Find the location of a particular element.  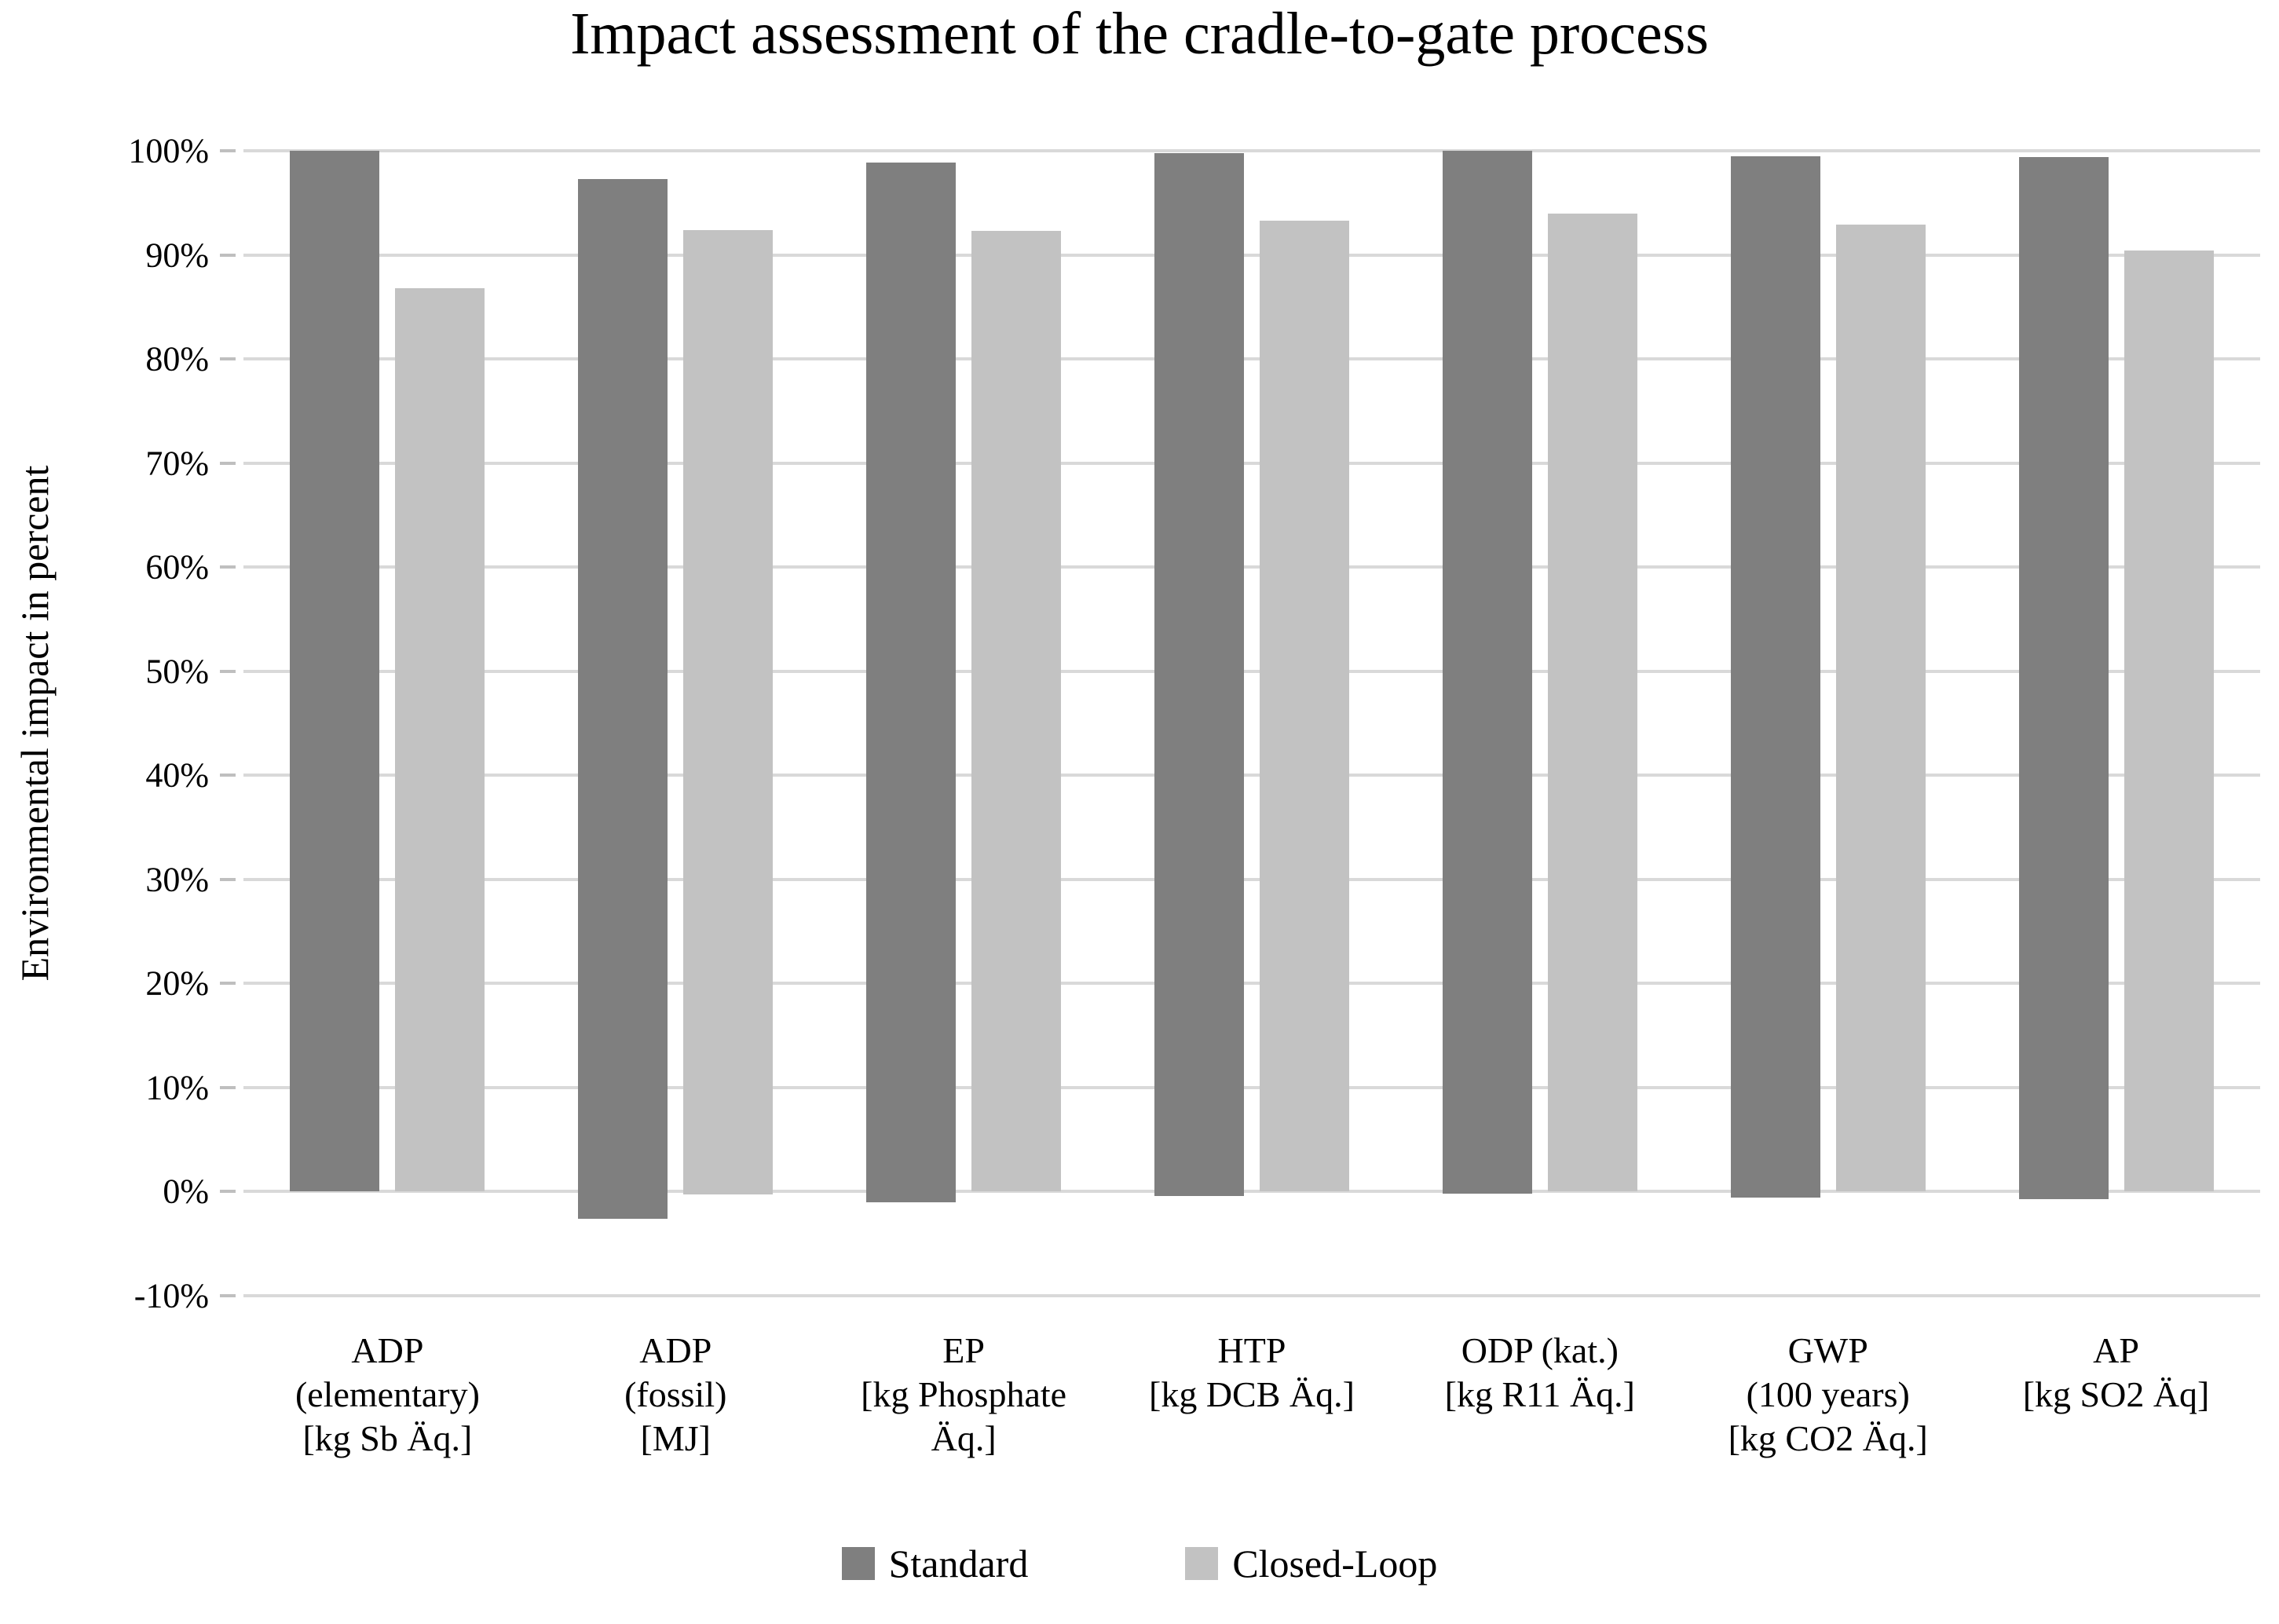

x-category-label: GWP (100 years) [kg CO2 Äq.] is located at coordinates (1828, 1395).